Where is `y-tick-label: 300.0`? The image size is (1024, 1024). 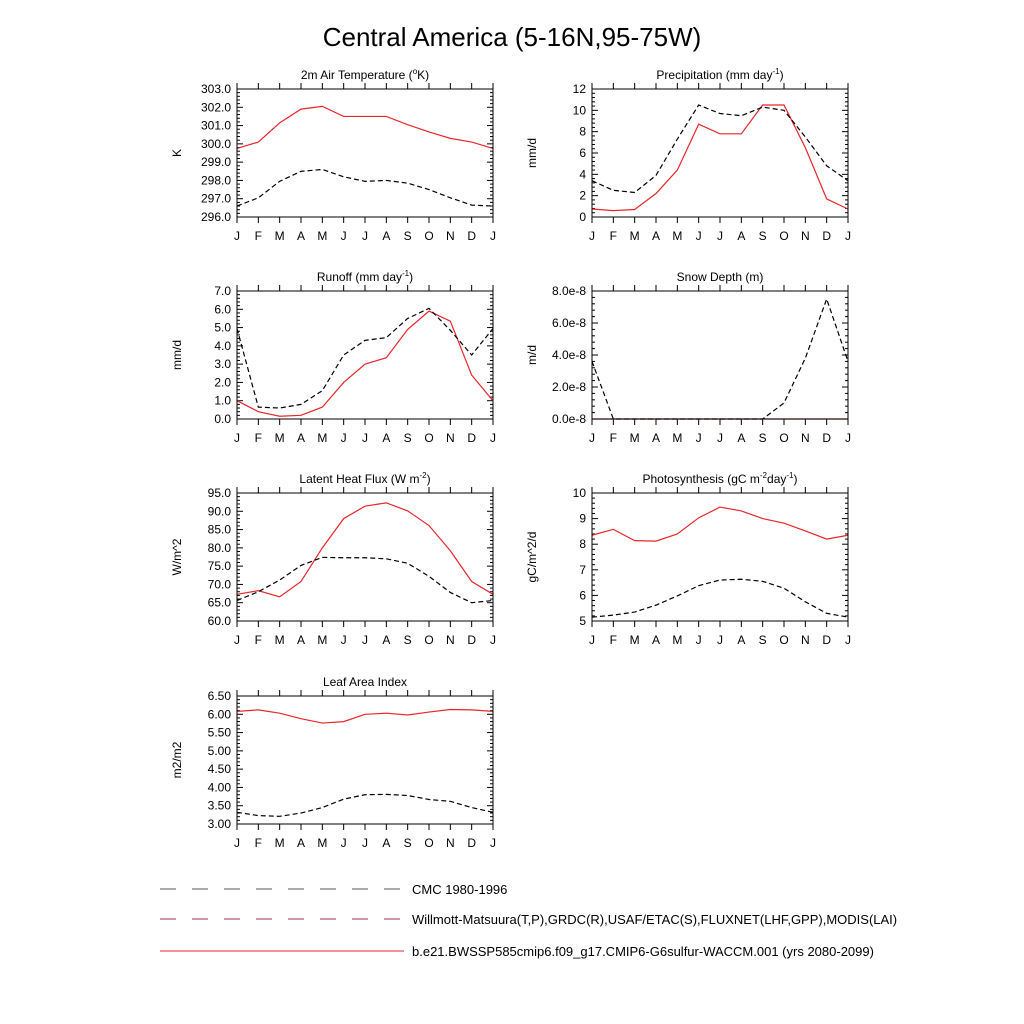 y-tick-label: 300.0 is located at coordinates (216, 144).